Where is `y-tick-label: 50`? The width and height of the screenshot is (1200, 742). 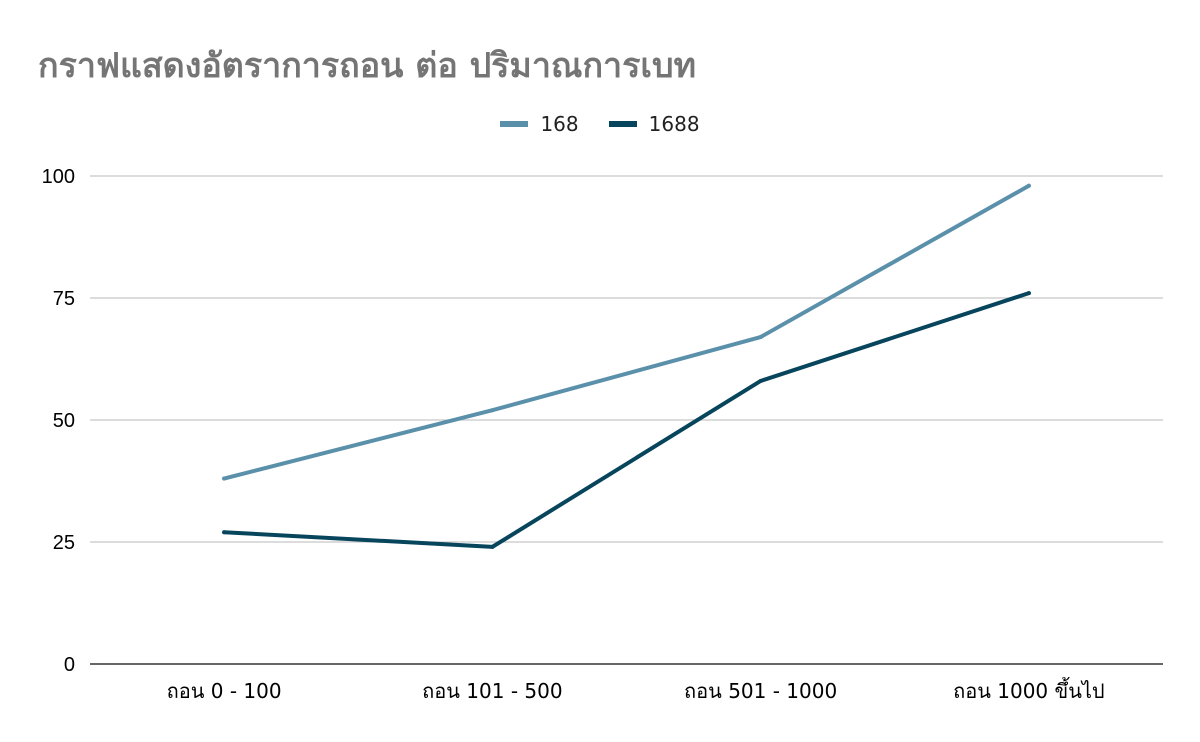
y-tick-label: 50 is located at coordinates (64, 421).